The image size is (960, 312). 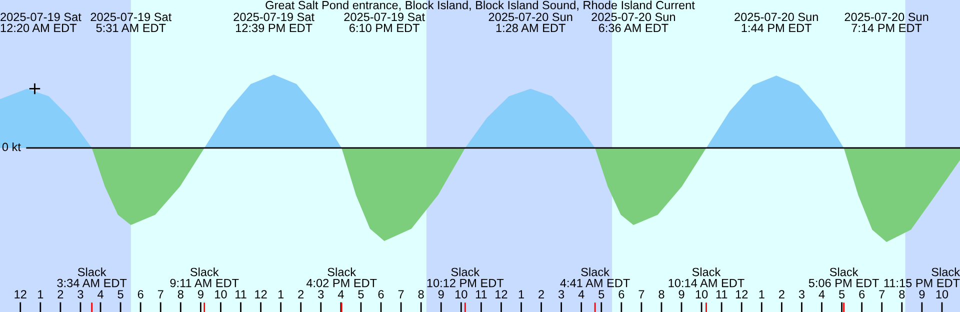 I want to click on text: 2025-07-20 Sun 1:44 PM EDT, so click(x=776, y=22).